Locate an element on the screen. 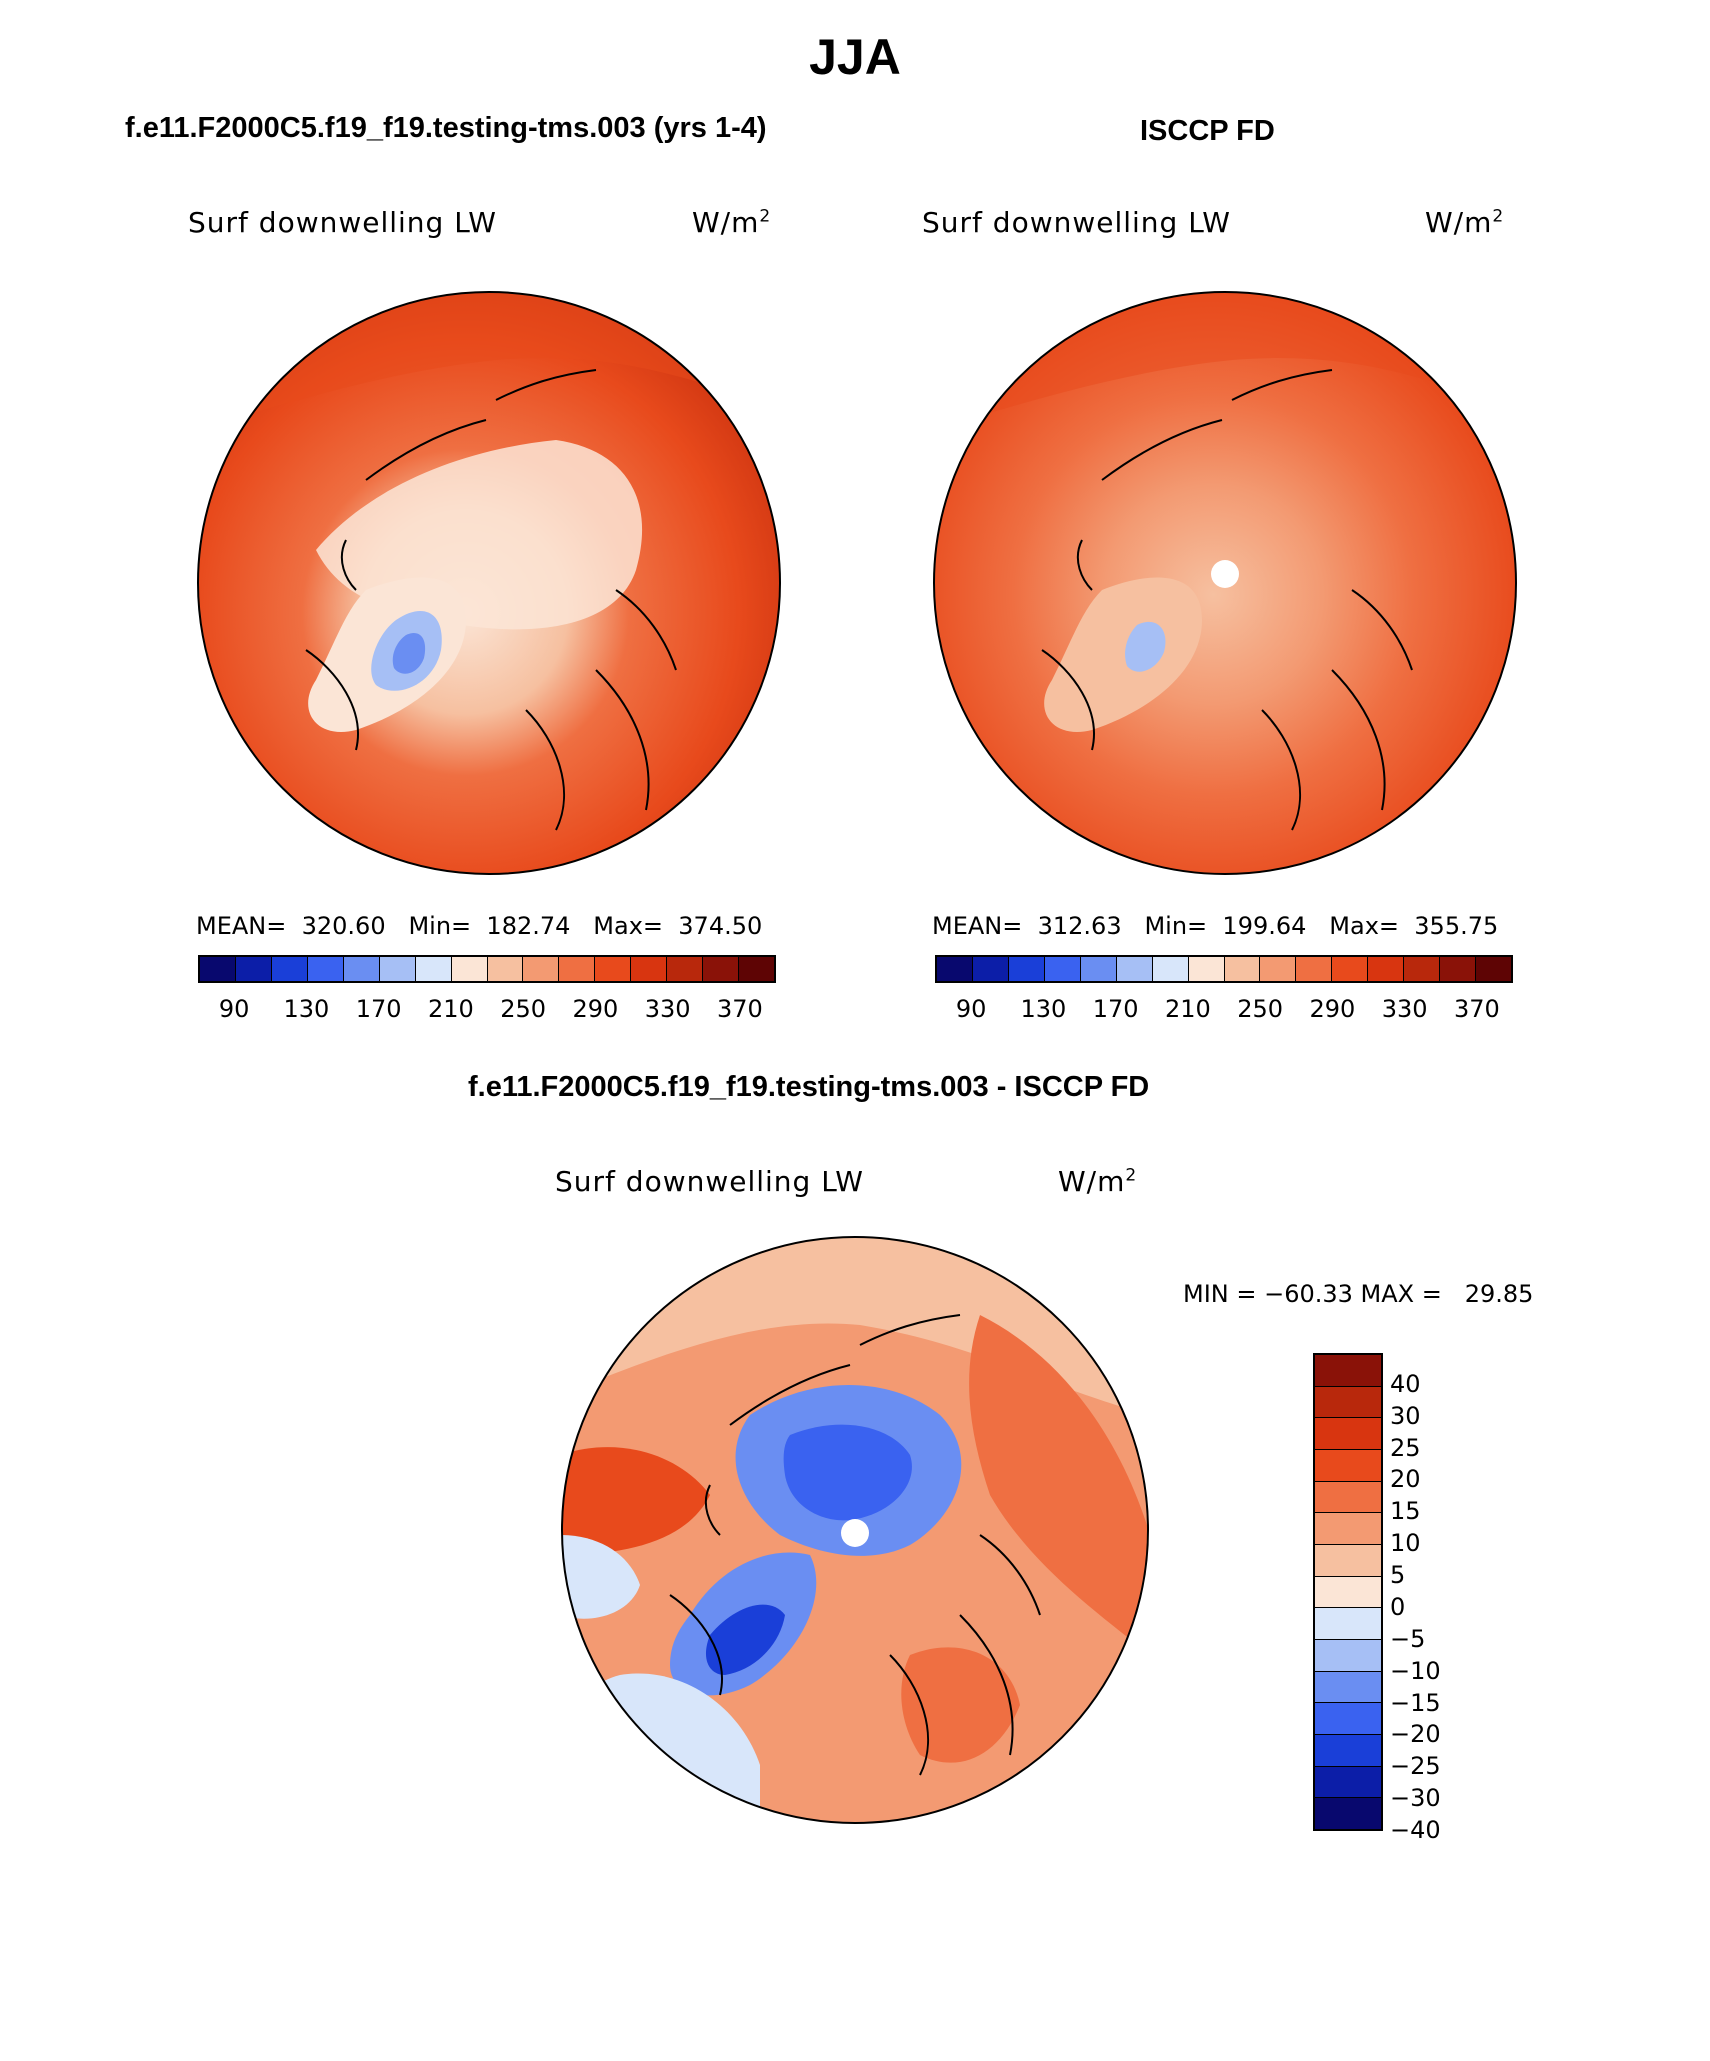 The width and height of the screenshot is (1710, 2061). obs-stats: MEAN= 312.63 Min= 199.64 Max= 355.75 is located at coordinates (1215, 926).